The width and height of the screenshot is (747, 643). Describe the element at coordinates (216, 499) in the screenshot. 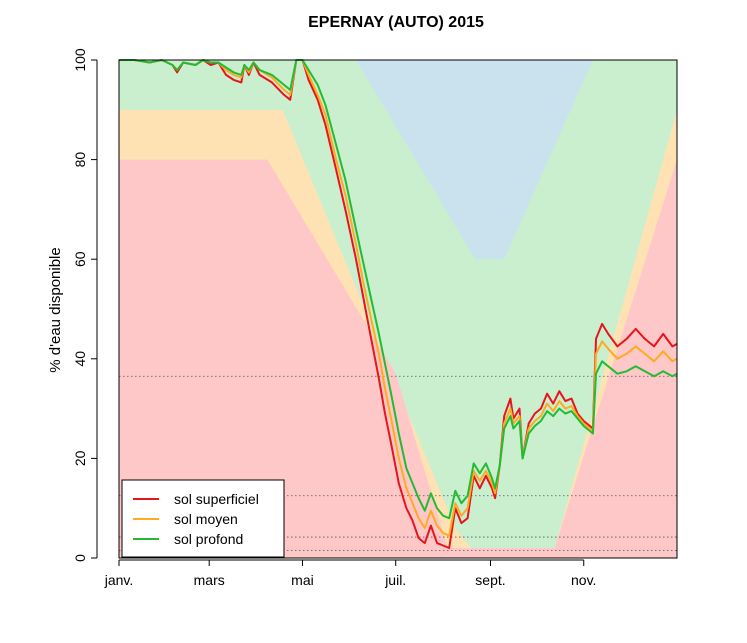

I see `legend-label: sol superficiel` at that location.